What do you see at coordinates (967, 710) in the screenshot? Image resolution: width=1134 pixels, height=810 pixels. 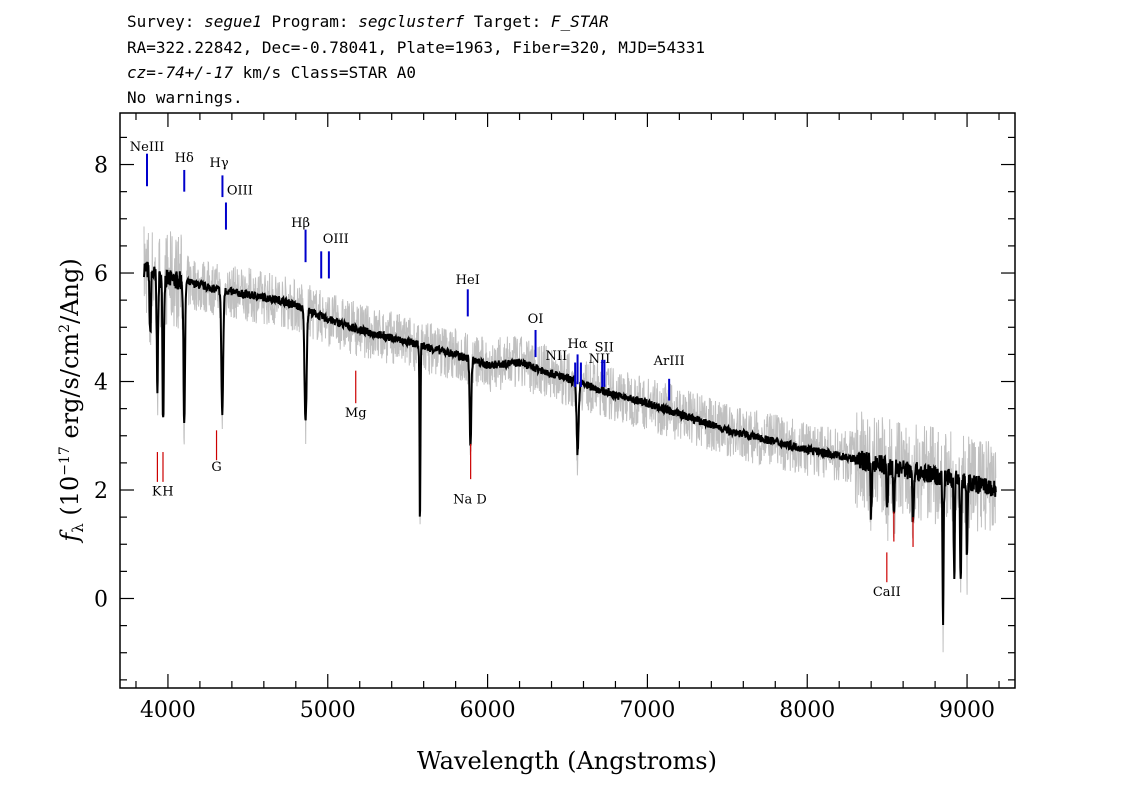 I see `x-tick-label: 9000` at bounding box center [967, 710].